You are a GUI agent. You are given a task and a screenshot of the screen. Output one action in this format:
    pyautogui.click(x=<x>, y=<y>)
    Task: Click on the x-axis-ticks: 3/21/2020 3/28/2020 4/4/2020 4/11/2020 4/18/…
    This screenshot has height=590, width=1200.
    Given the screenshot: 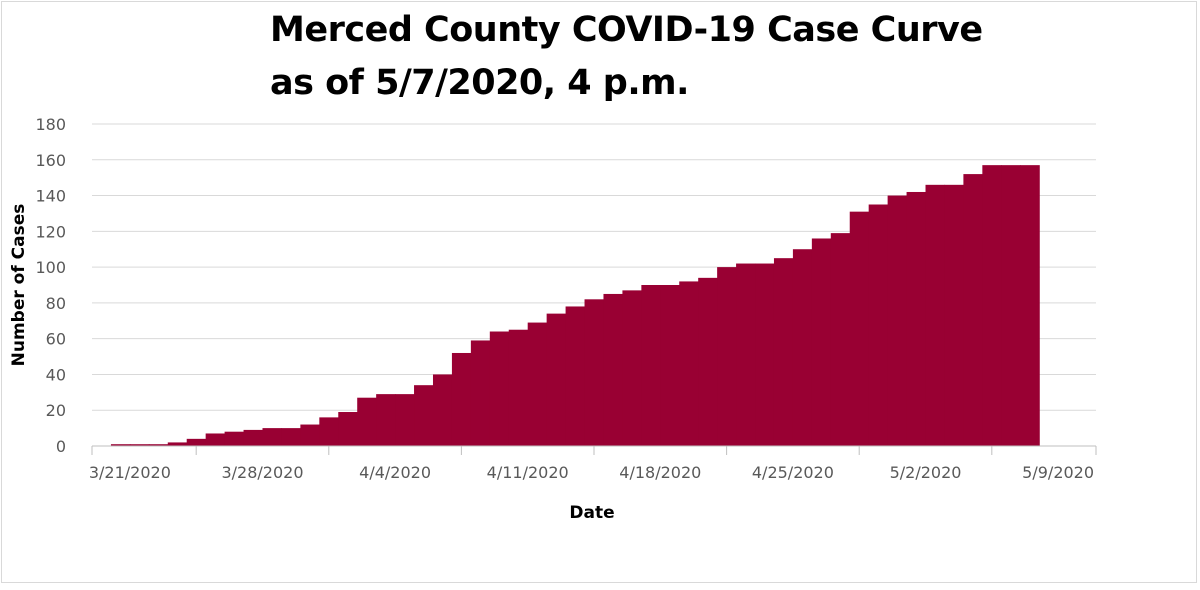 What is the action you would take?
    pyautogui.click(x=591, y=472)
    